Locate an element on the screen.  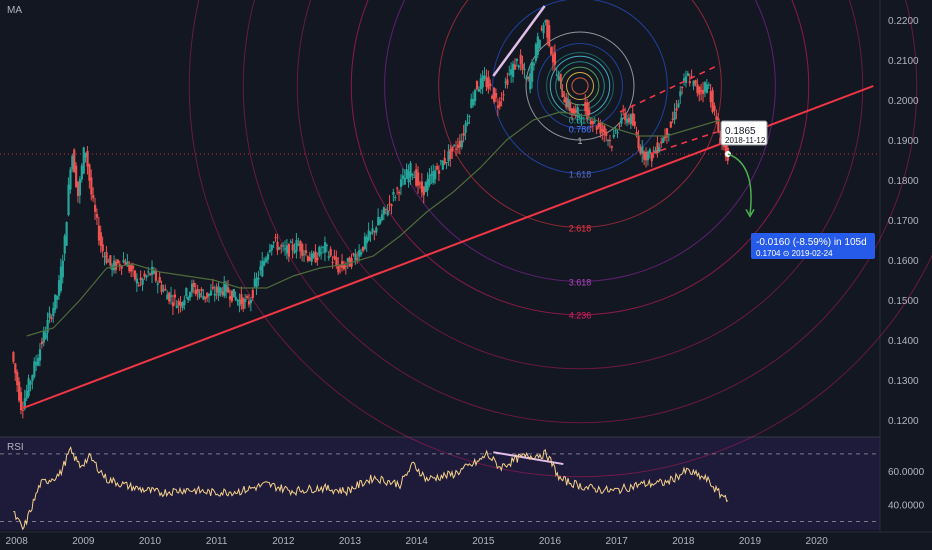
time-tick-label: 2018 is located at coordinates (683, 541).